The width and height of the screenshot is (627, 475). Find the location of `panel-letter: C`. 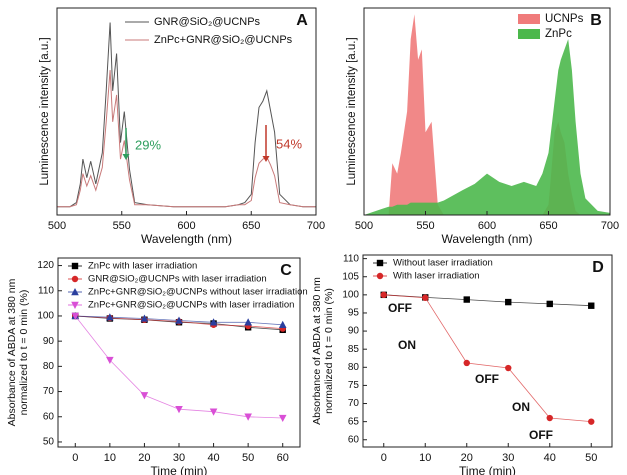

panel-letter: C is located at coordinates (286, 270).